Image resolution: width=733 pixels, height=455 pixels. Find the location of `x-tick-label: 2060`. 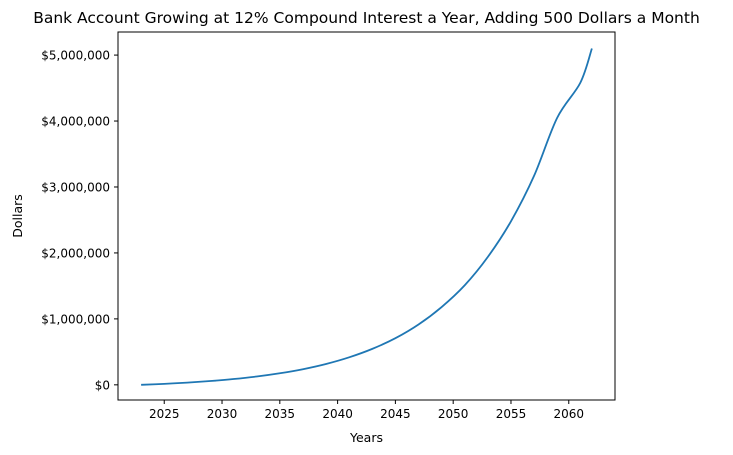

x-tick-label: 2060 is located at coordinates (568, 414).